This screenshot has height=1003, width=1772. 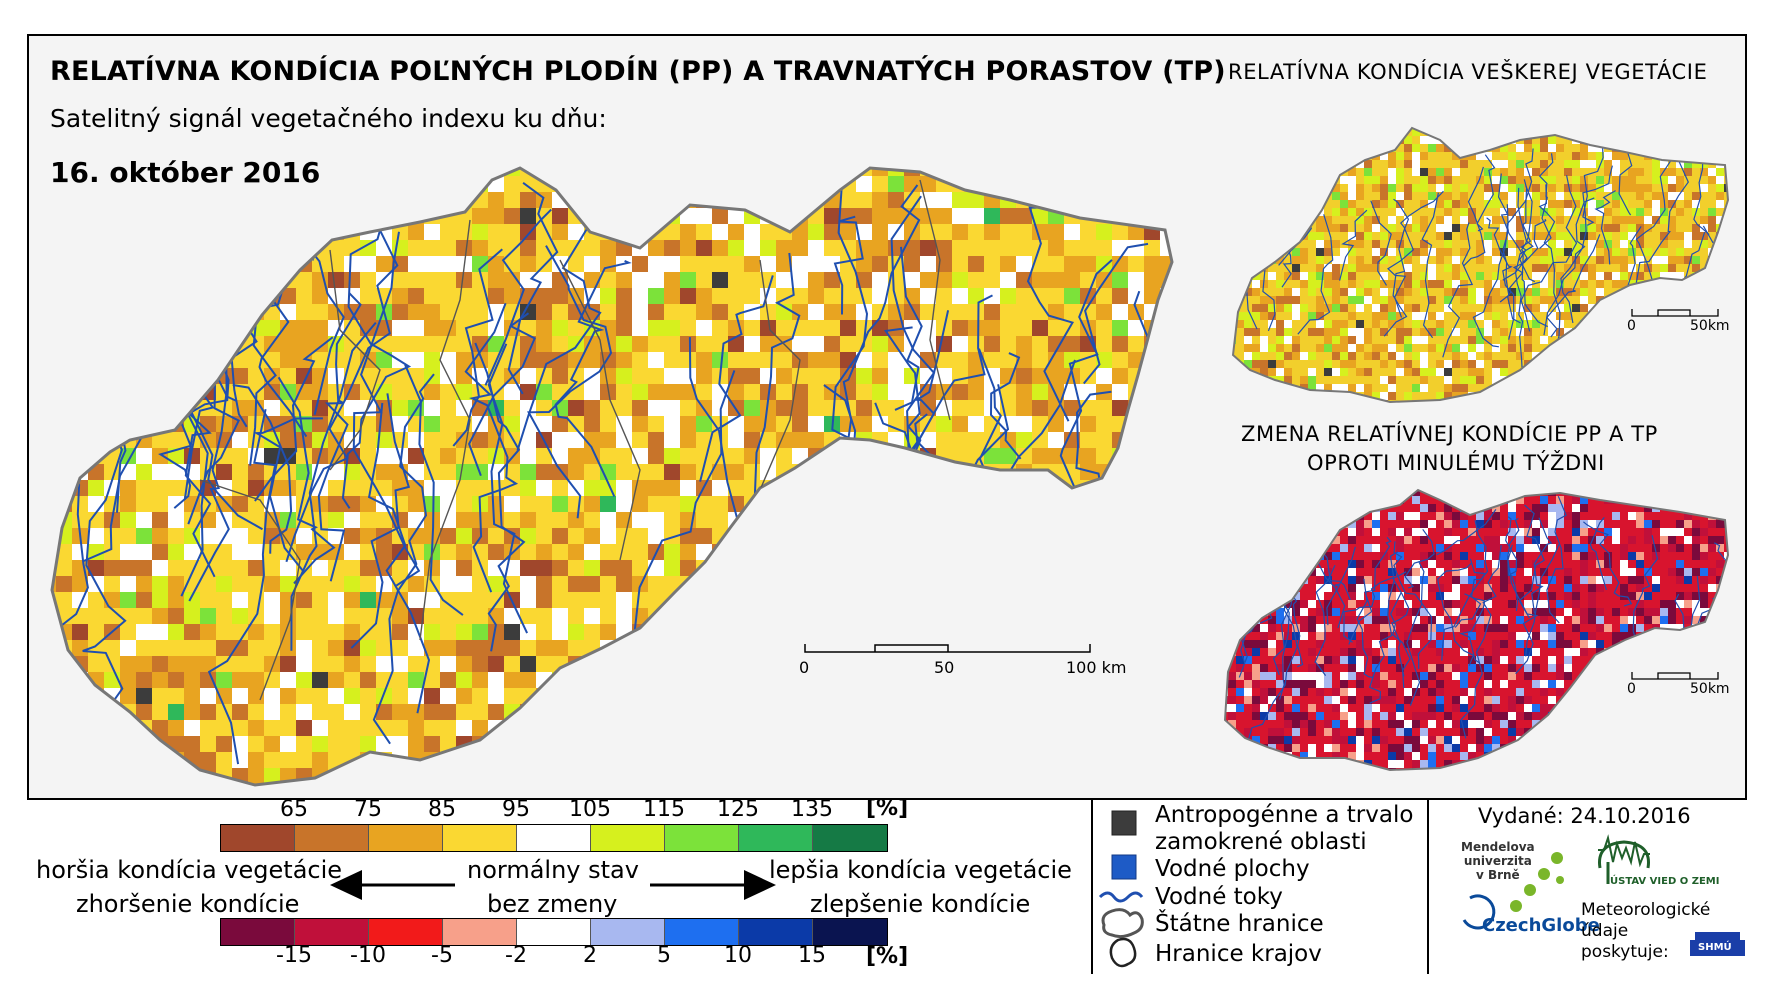 What do you see at coordinates (738, 809) in the screenshot?
I see `condition-tick-6: 125` at bounding box center [738, 809].